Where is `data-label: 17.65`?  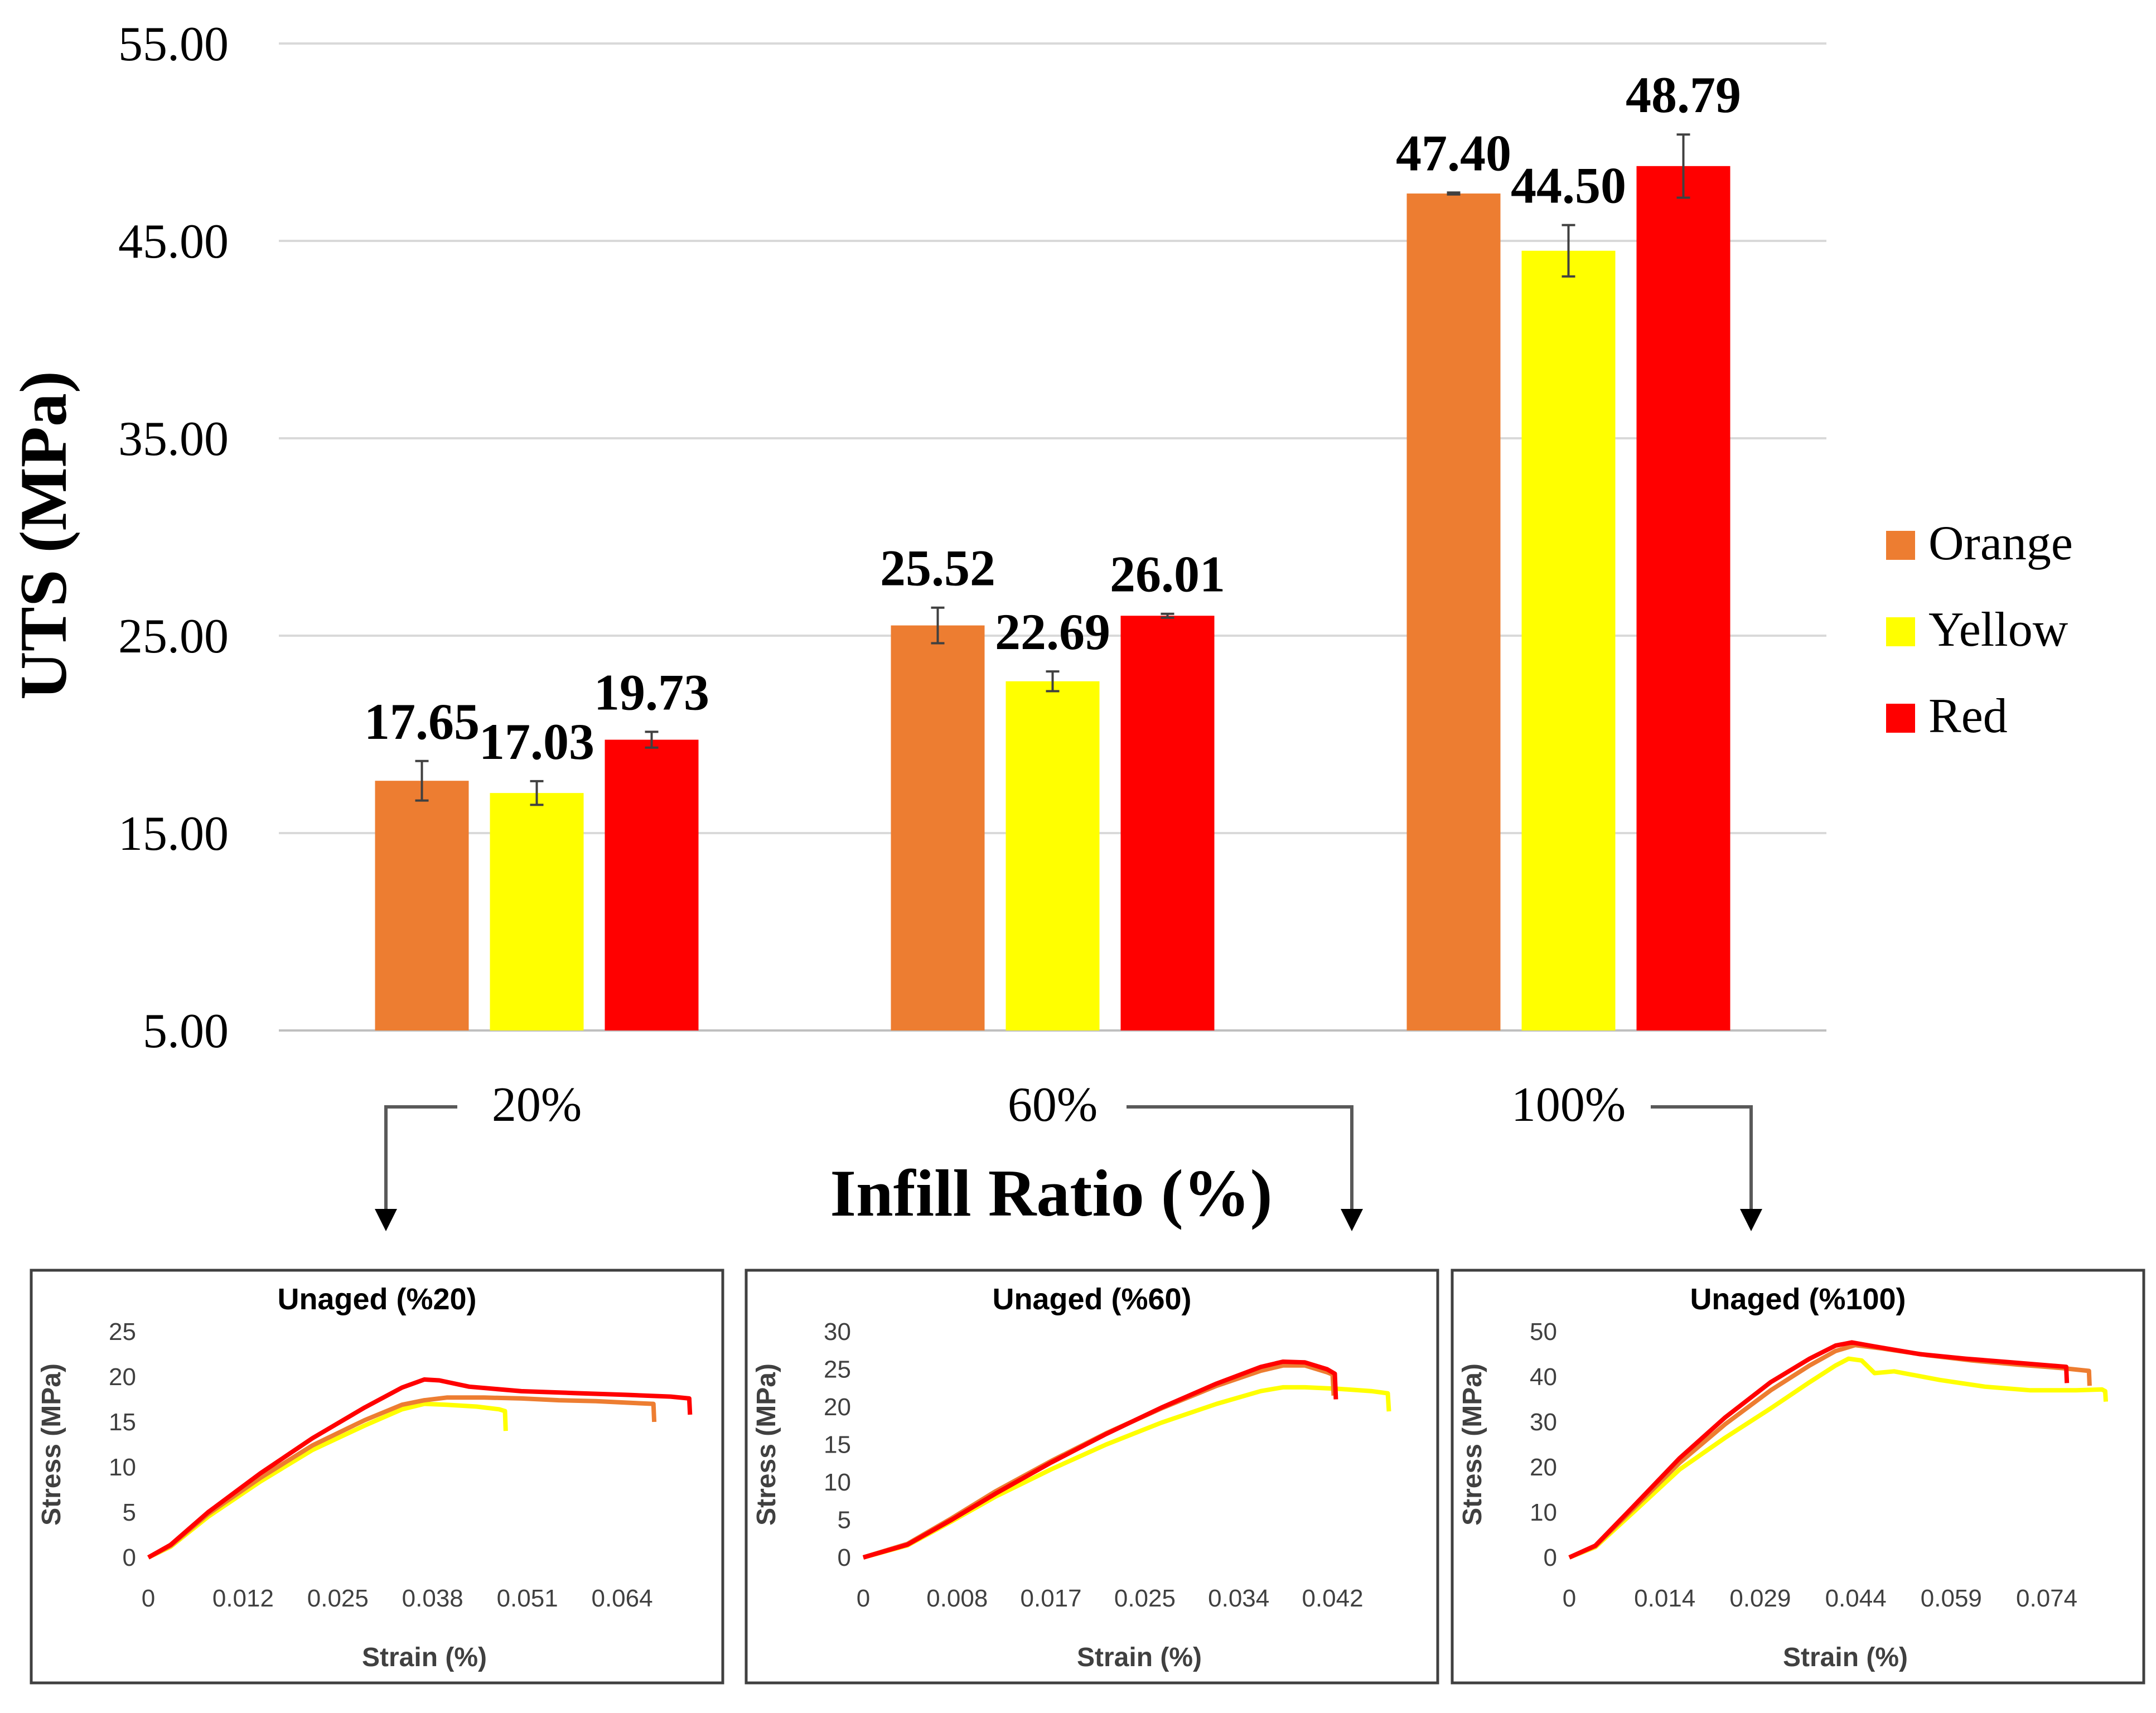 data-label: 17.65 is located at coordinates (422, 721).